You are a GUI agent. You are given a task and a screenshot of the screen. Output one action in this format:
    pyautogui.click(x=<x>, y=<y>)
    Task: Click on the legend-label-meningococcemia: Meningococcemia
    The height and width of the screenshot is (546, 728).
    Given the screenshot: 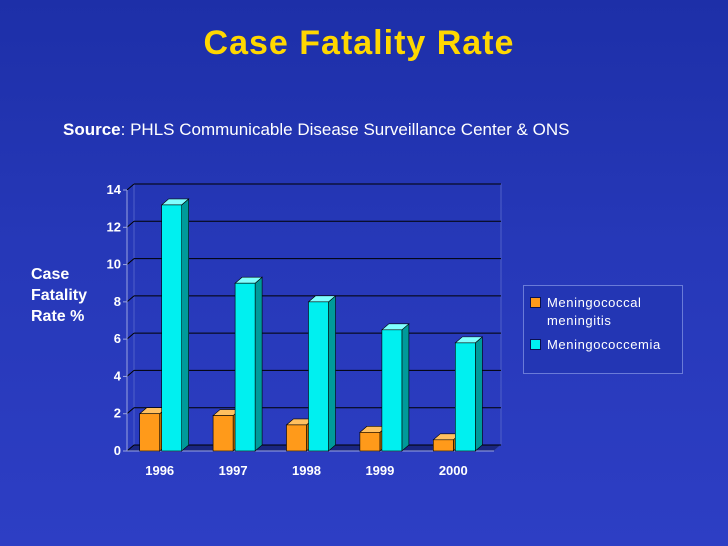 What is the action you would take?
    pyautogui.click(x=604, y=344)
    